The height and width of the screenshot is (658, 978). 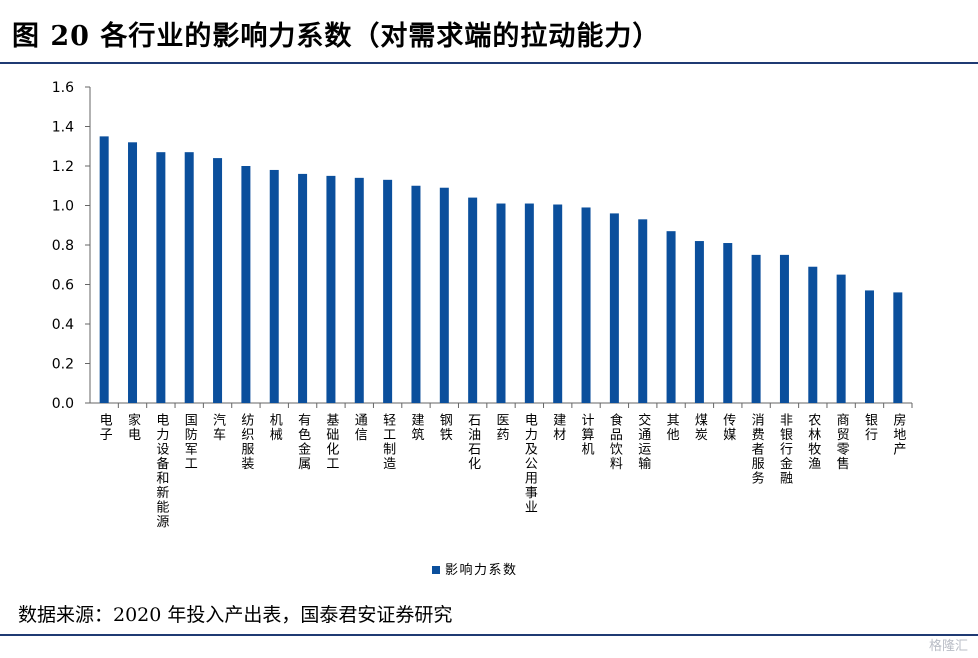 I want to click on x-tick-label: 商贸零售, so click(x=842, y=442).